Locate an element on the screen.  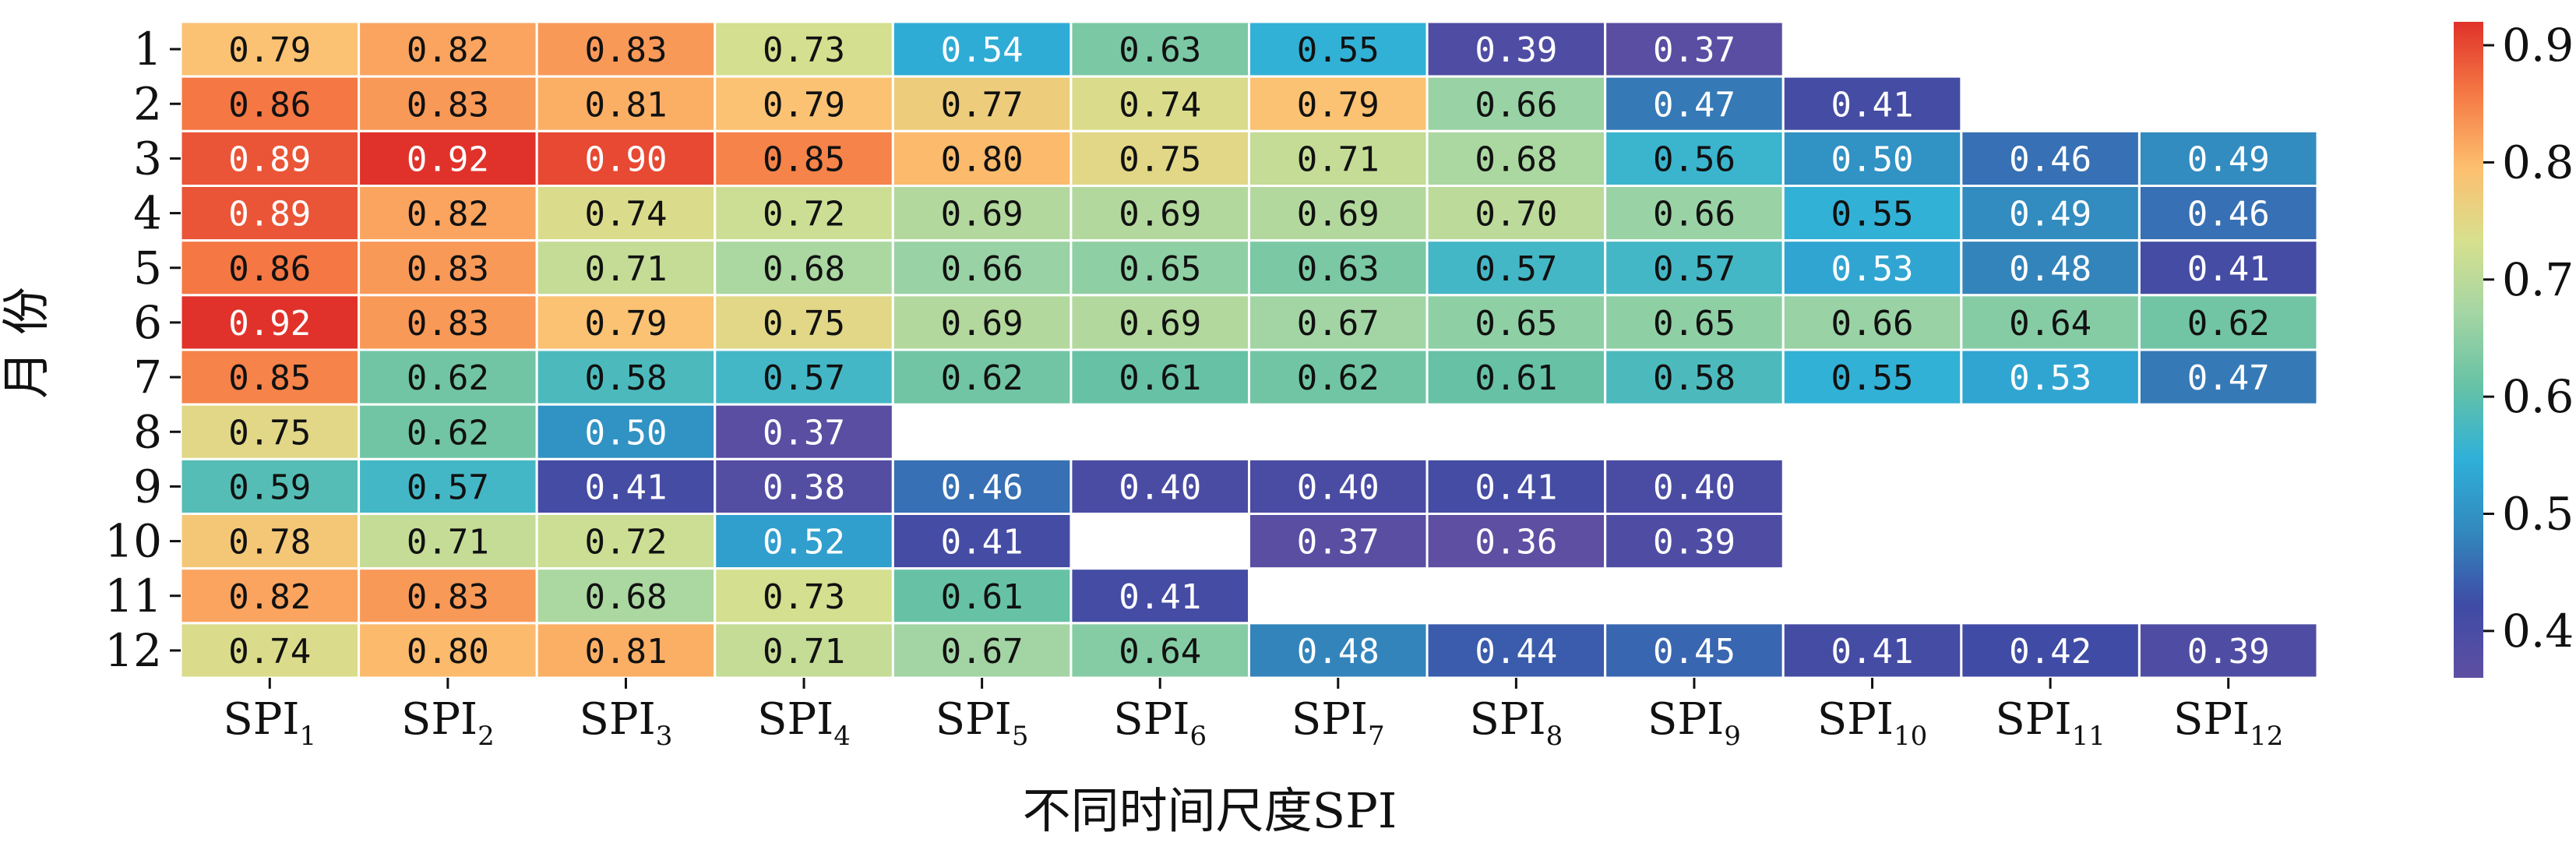
y-tick-label: 10 is located at coordinates (133, 541).